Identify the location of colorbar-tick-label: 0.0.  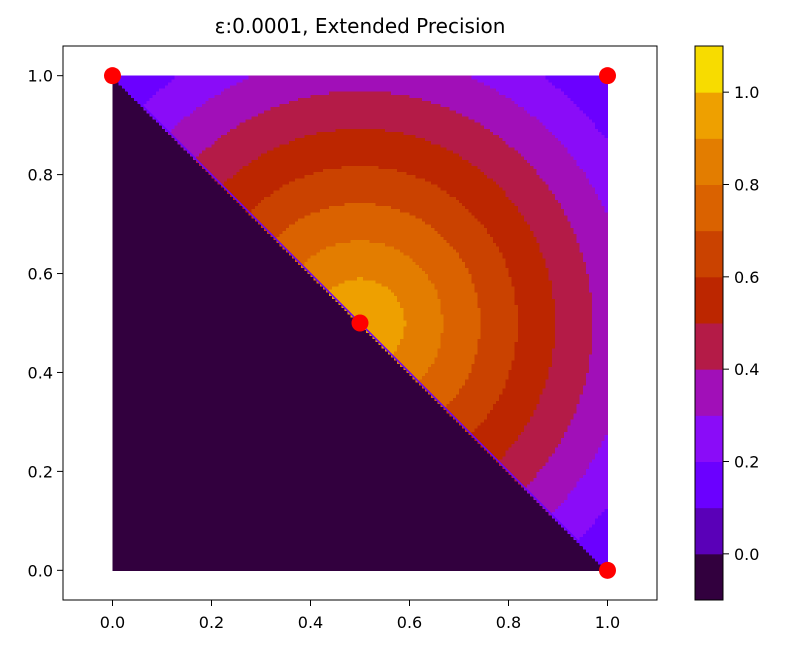
(746, 554).